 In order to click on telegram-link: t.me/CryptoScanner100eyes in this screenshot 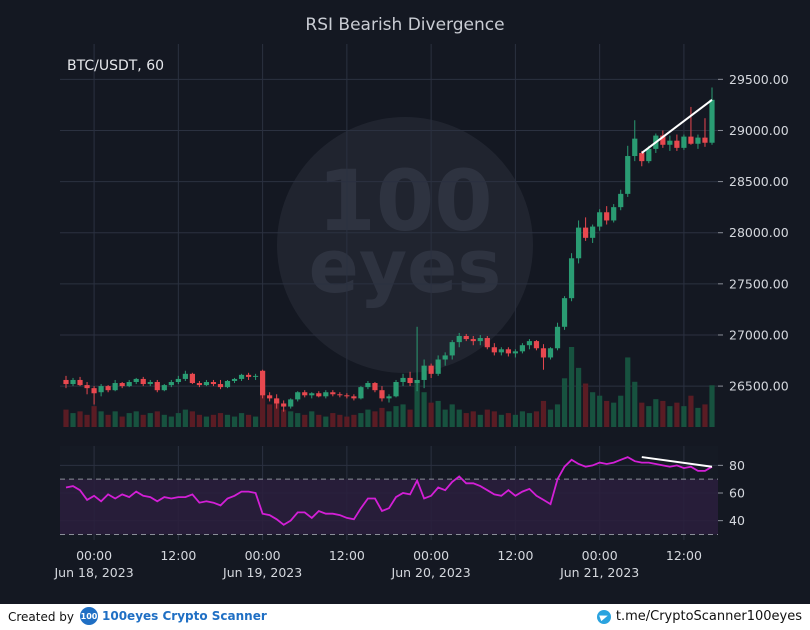, I will do `click(699, 616)`.